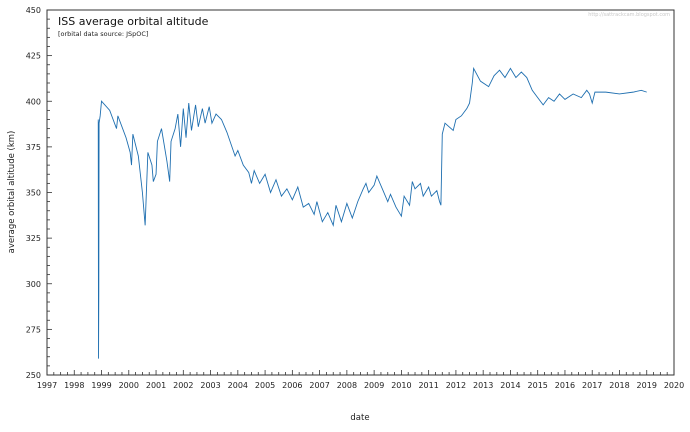 Image resolution: width=690 pixels, height=432 pixels. Describe the element at coordinates (33, 10) in the screenshot. I see `y-tick-label: 450` at that location.